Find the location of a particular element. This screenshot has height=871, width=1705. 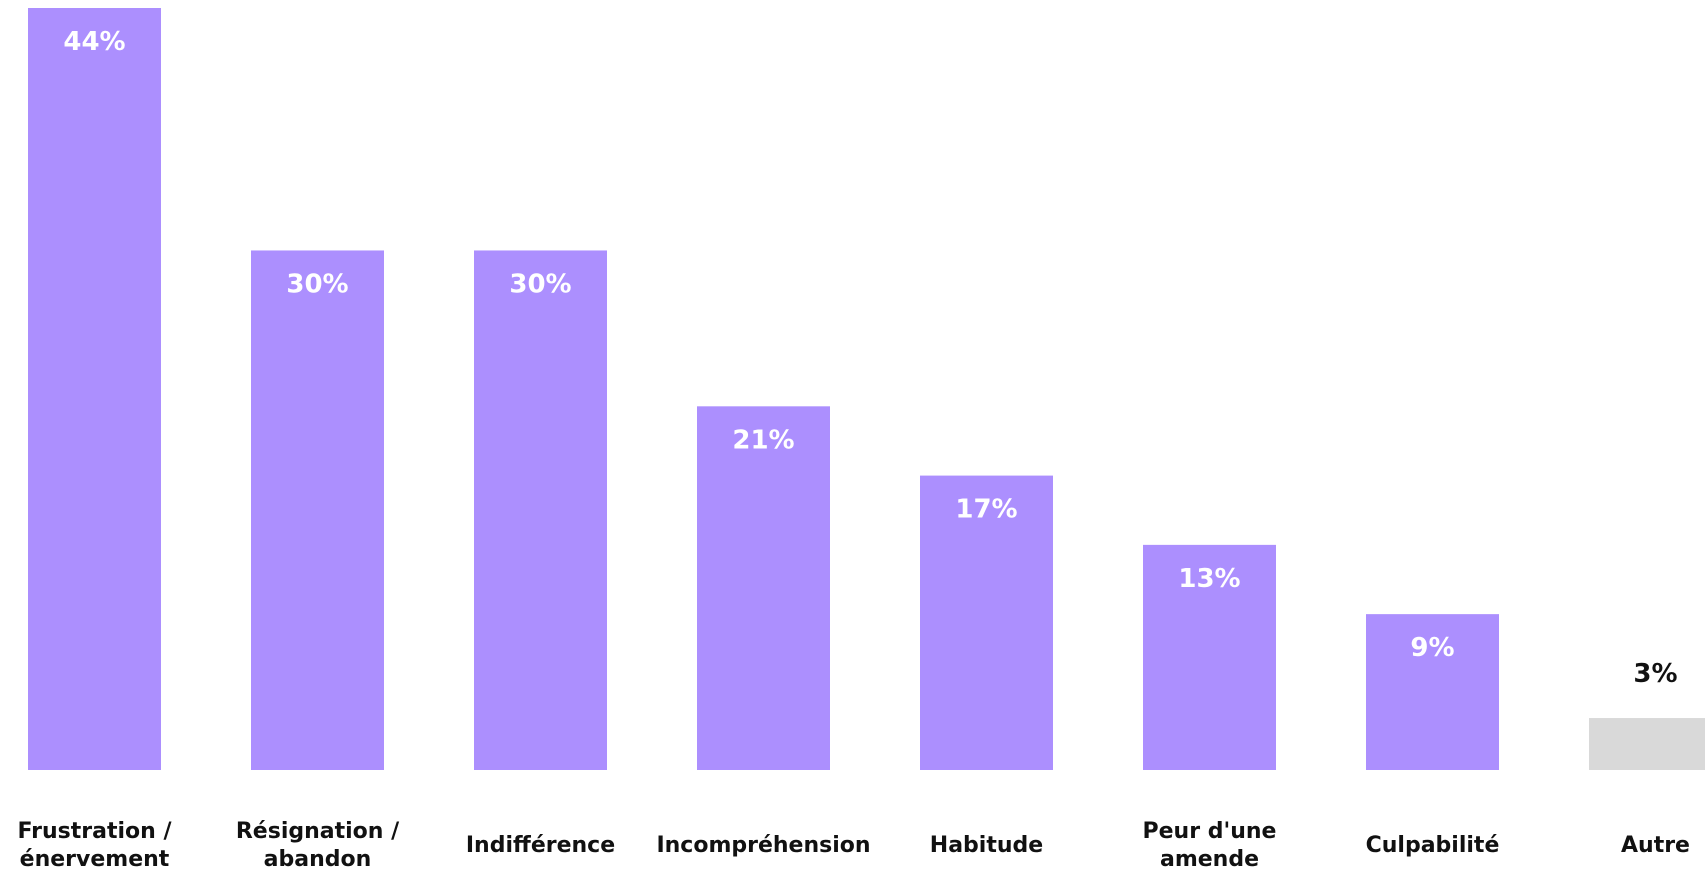

value-label-resignation-abandon: 30% is located at coordinates (317, 284).